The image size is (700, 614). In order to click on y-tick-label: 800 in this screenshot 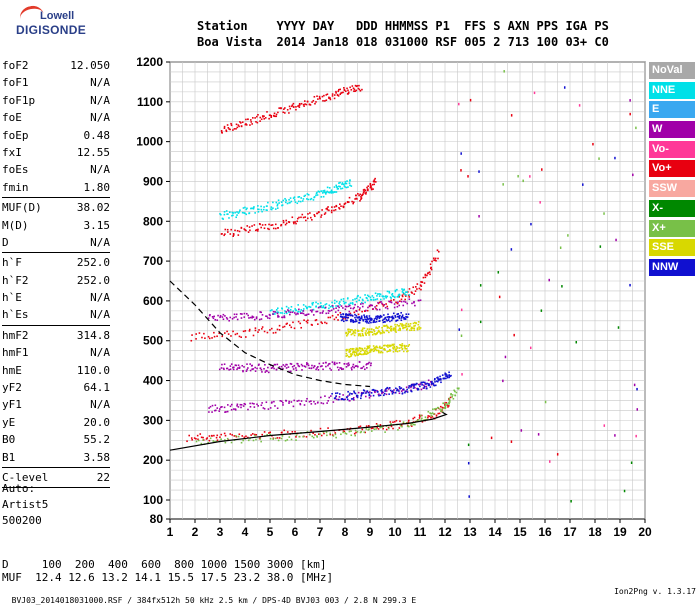, I will do `click(153, 221)`.